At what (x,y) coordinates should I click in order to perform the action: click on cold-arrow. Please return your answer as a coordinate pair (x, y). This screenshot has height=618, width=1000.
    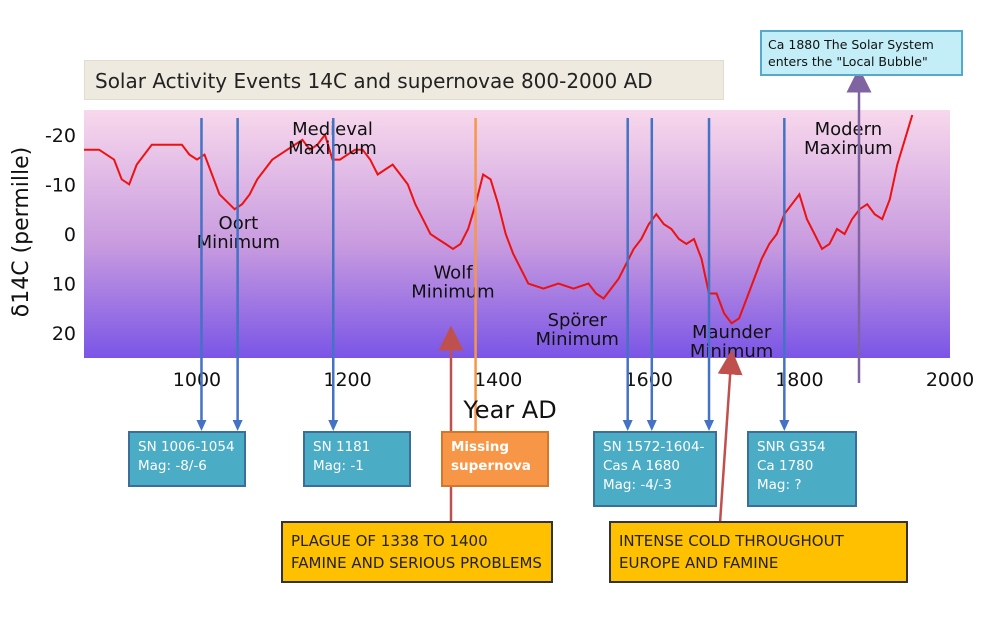
    Looking at the image, I should click on (730, 436).